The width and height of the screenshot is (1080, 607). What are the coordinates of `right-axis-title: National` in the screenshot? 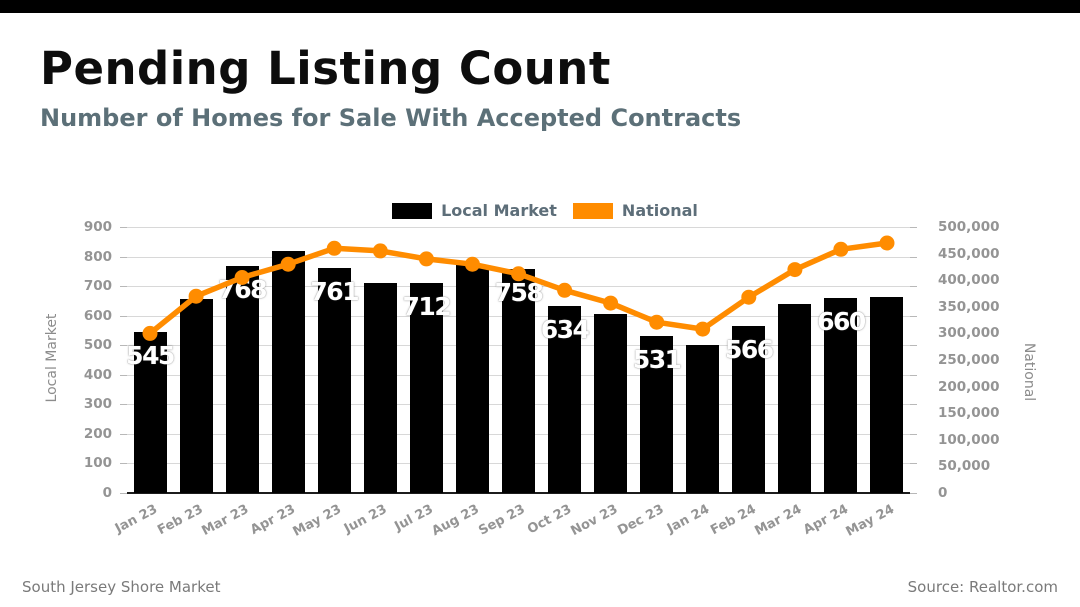 It's located at (1029, 372).